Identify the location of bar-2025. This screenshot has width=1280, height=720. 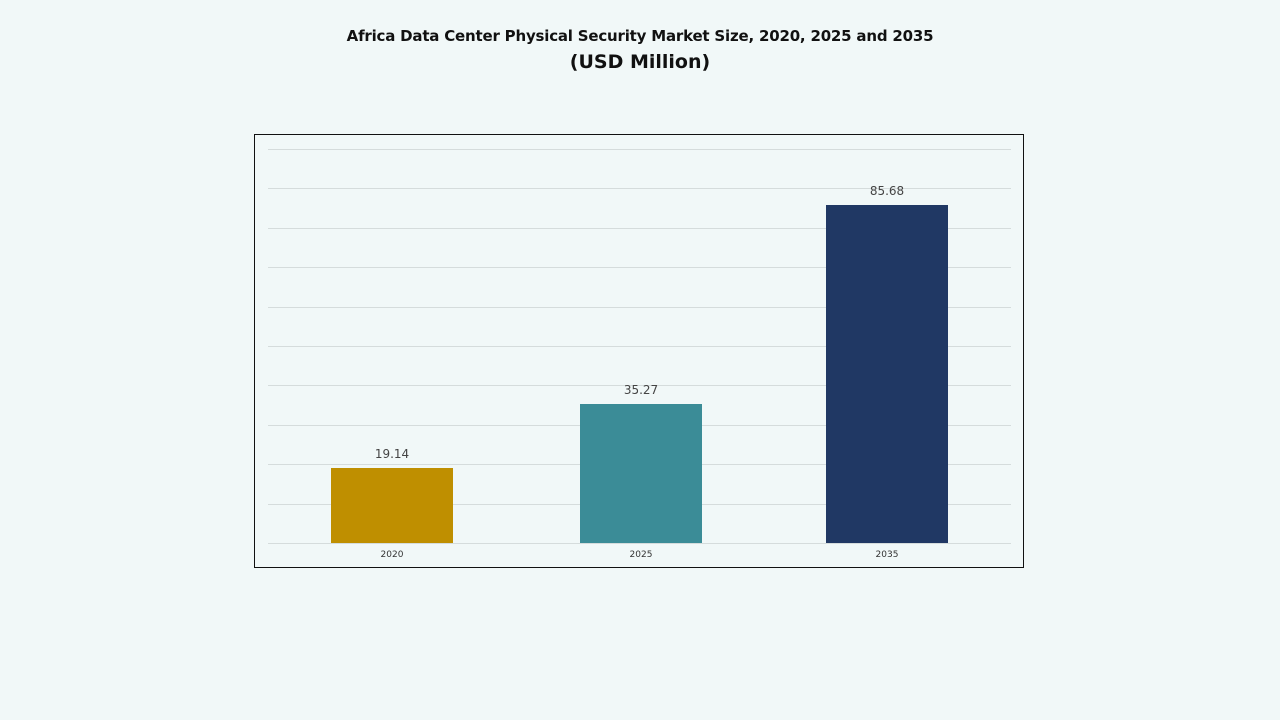
(641, 473).